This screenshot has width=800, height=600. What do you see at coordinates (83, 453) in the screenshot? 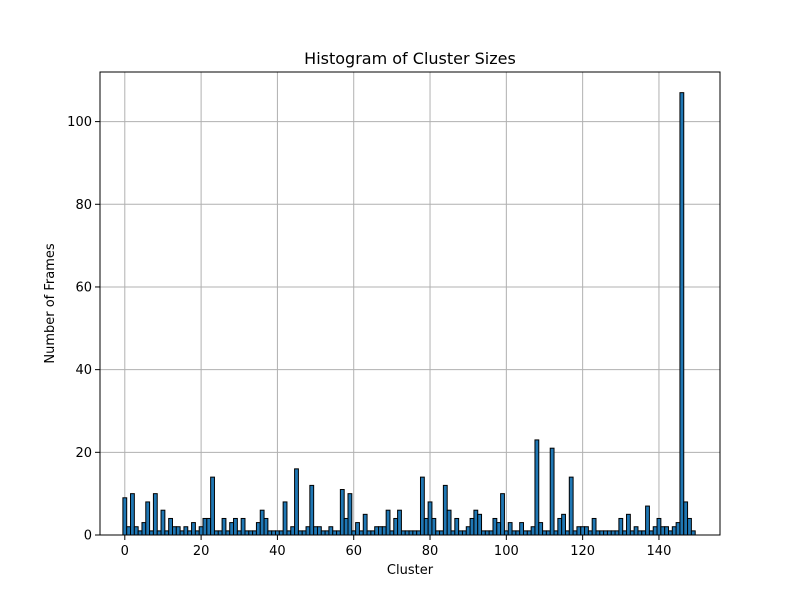
I see `y-tick-label: 20` at bounding box center [83, 453].